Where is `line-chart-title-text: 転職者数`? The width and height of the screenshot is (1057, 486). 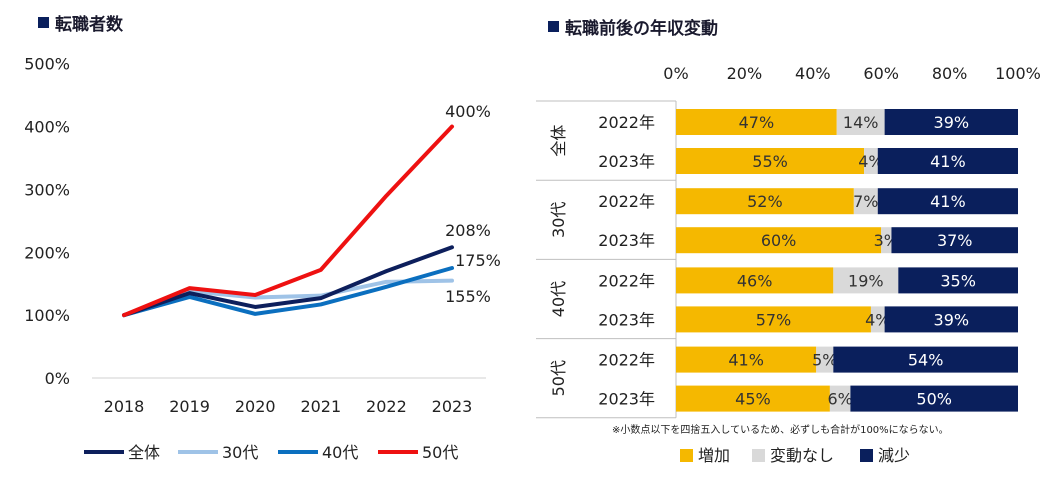 line-chart-title-text: 転職者数 is located at coordinates (89, 25).